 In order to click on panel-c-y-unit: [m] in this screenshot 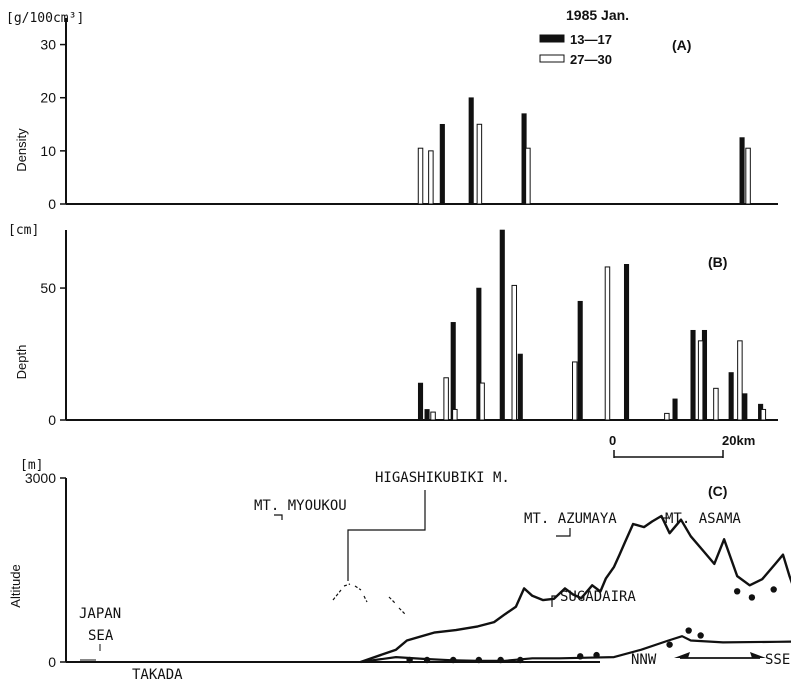, I will do `click(31, 465)`.